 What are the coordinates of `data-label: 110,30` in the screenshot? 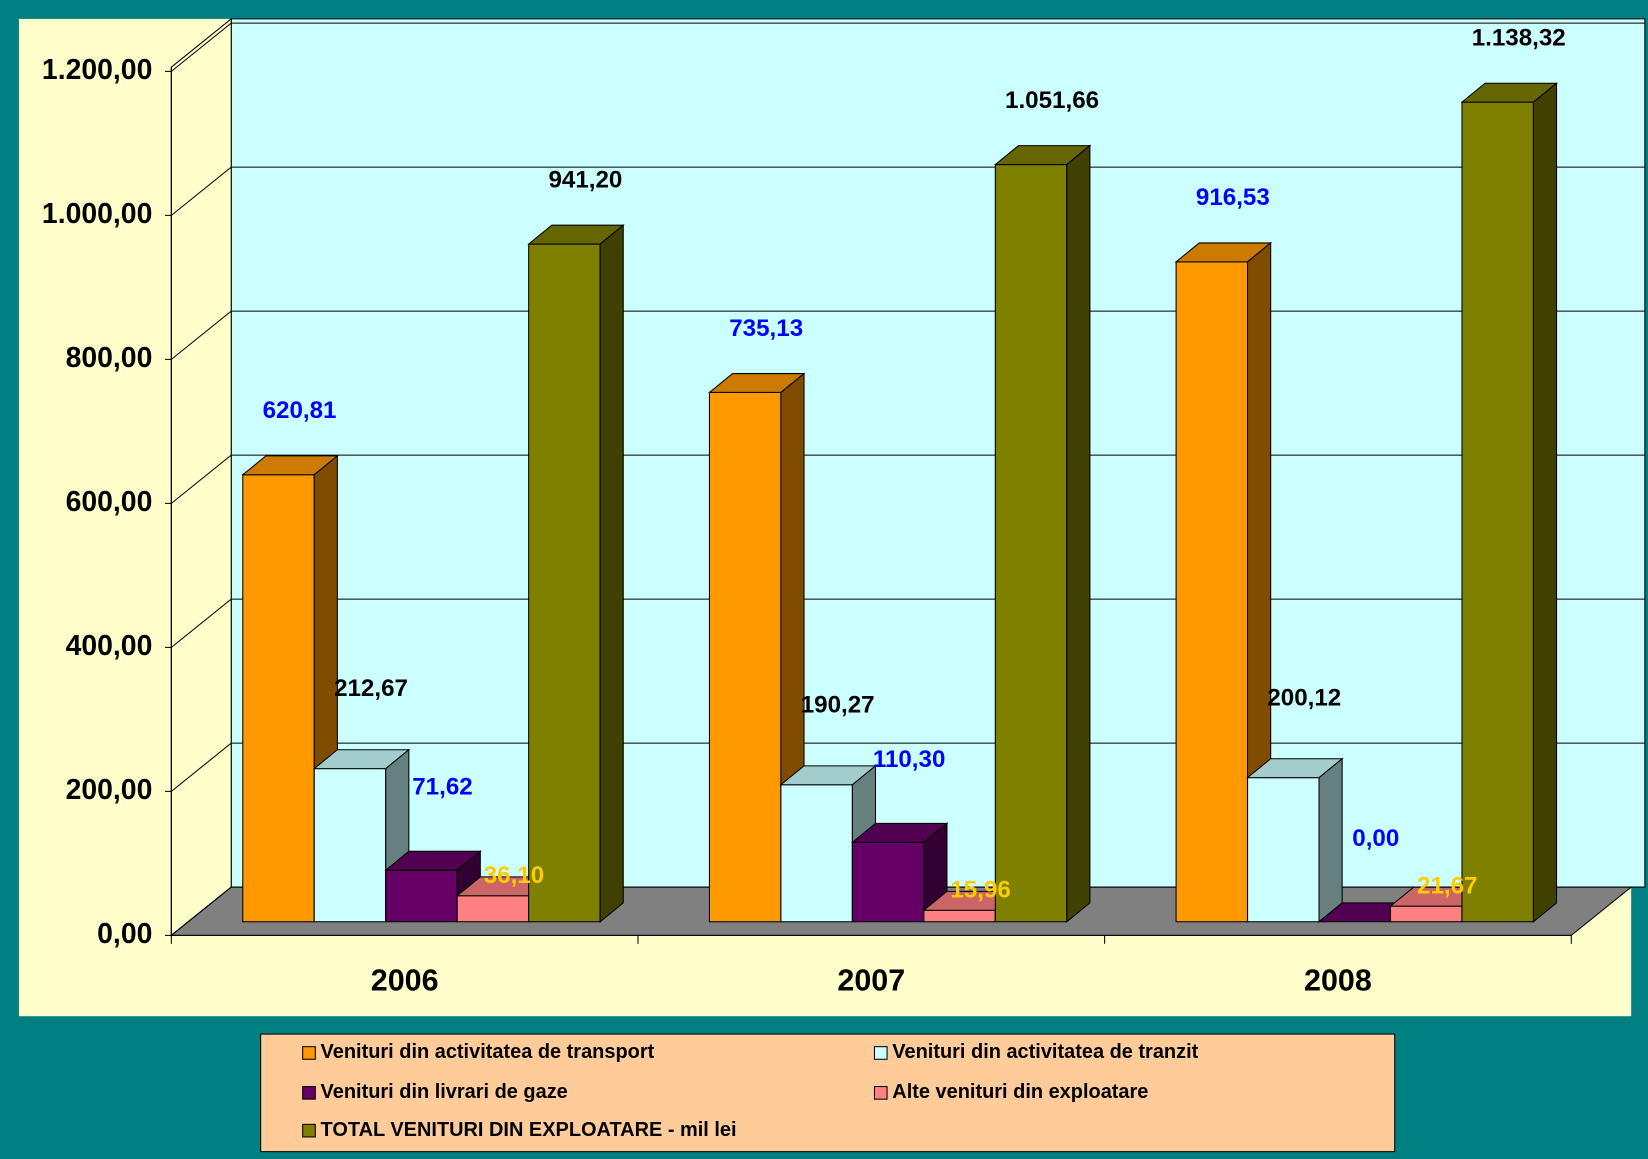 It's located at (909, 759).